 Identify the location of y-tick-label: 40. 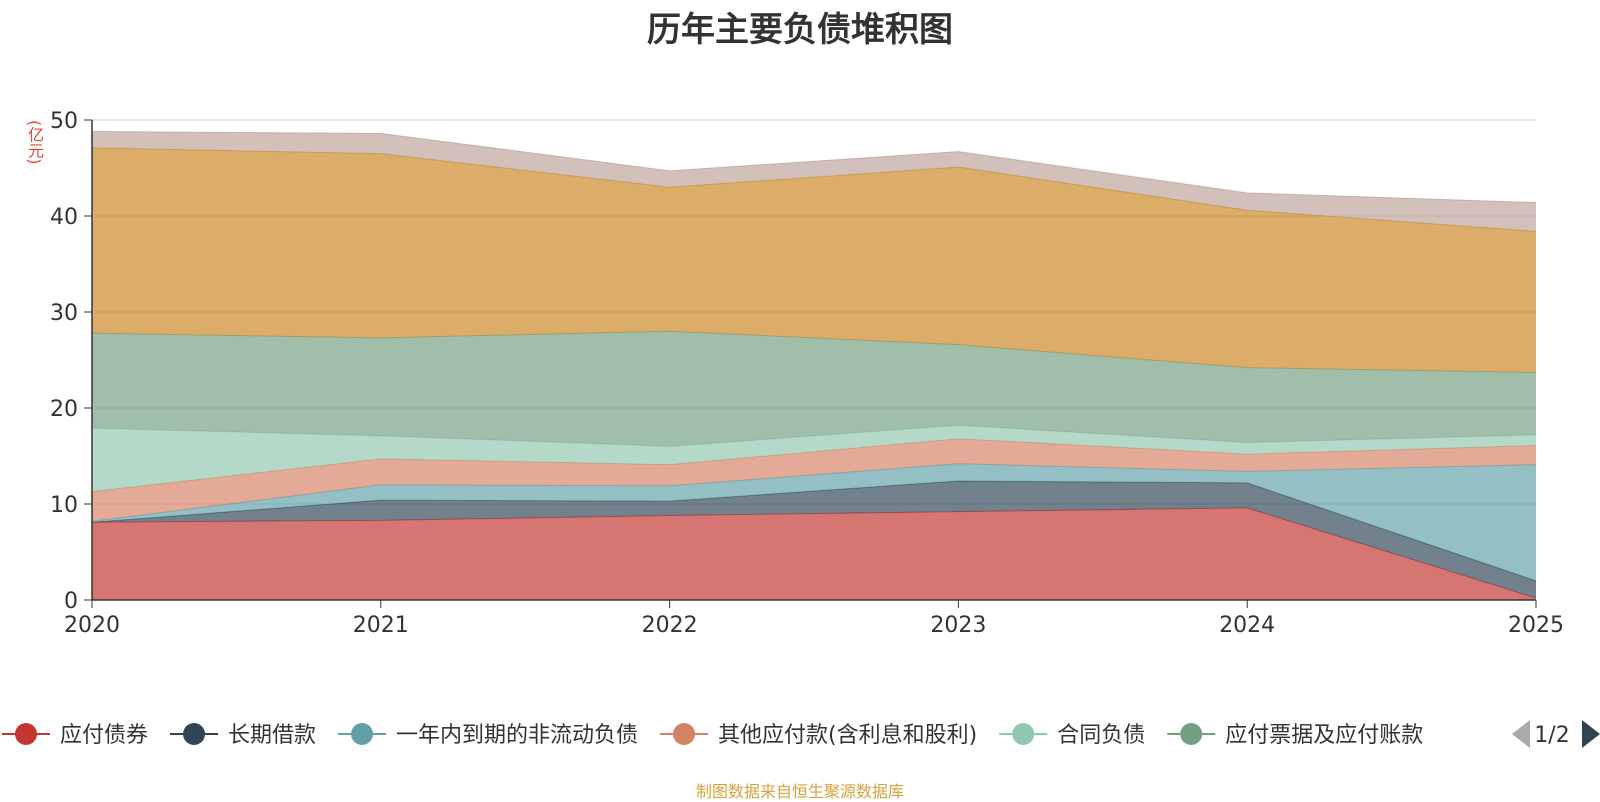
(64, 217).